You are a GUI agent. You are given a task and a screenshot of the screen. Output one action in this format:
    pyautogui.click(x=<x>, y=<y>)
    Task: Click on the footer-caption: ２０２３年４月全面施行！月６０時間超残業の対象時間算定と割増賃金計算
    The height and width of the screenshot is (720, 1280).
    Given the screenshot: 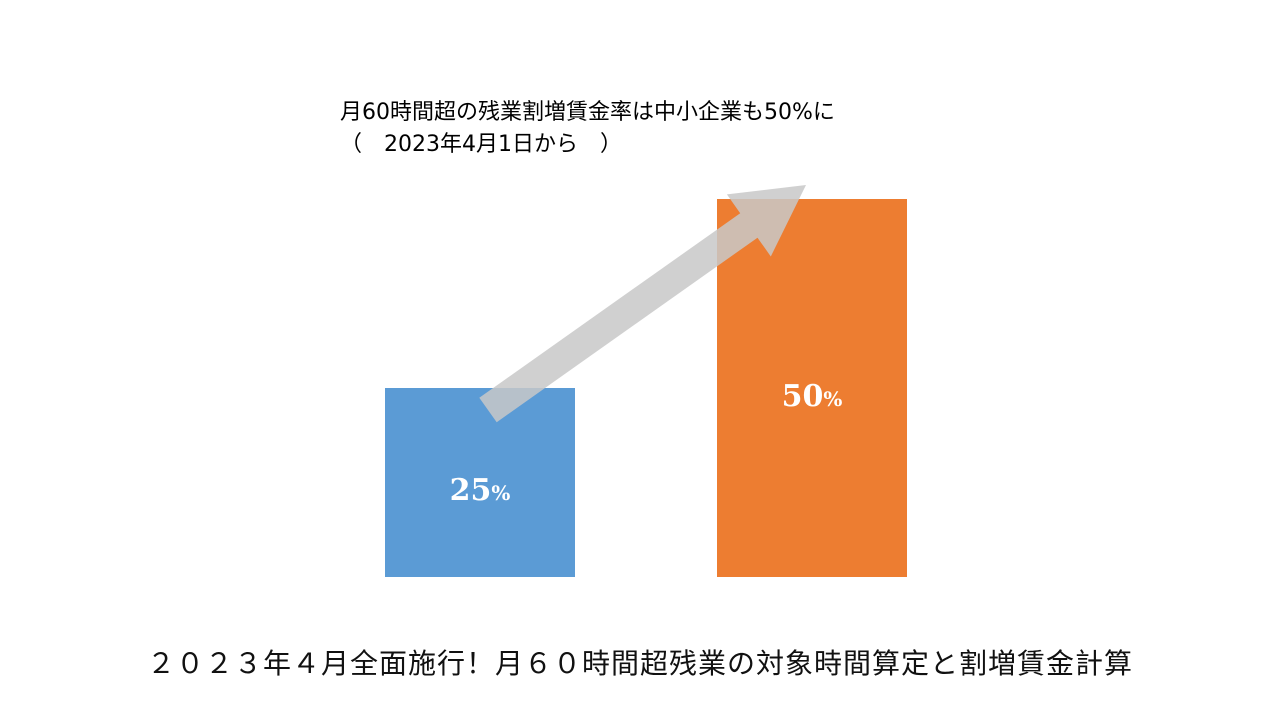 What is the action you would take?
    pyautogui.click(x=639, y=663)
    